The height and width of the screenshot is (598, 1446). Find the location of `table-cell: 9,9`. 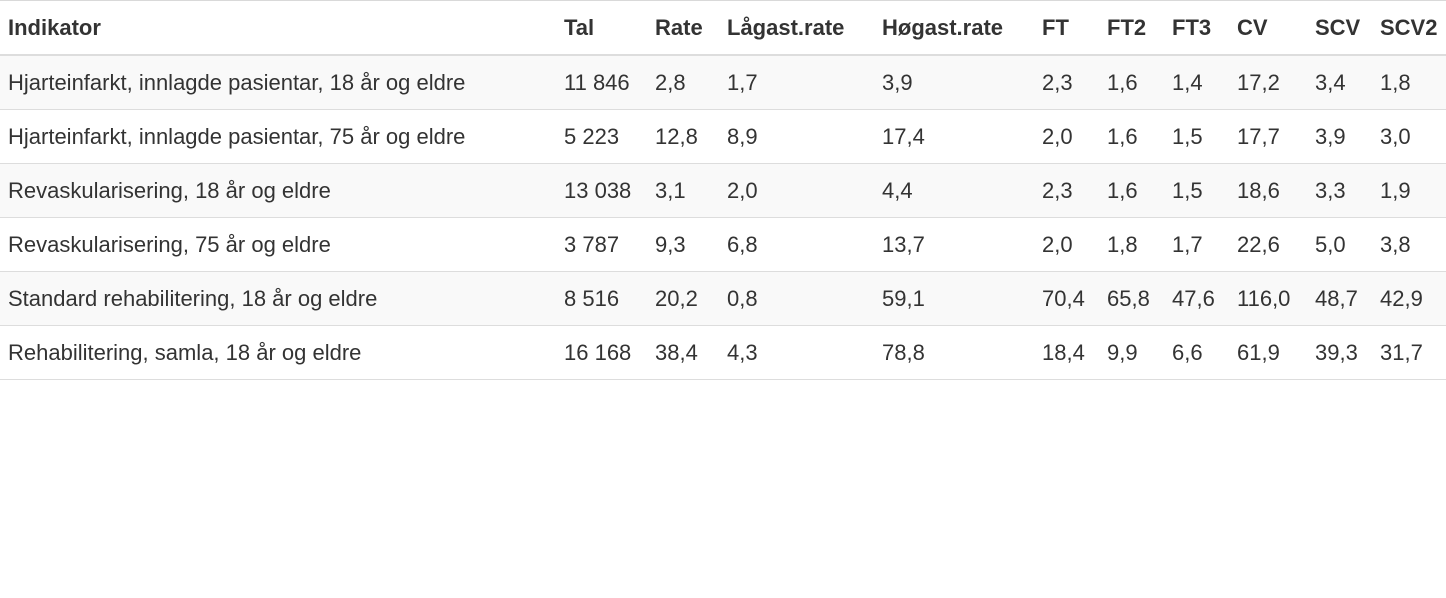

table-cell: 9,9 is located at coordinates (1131, 352).